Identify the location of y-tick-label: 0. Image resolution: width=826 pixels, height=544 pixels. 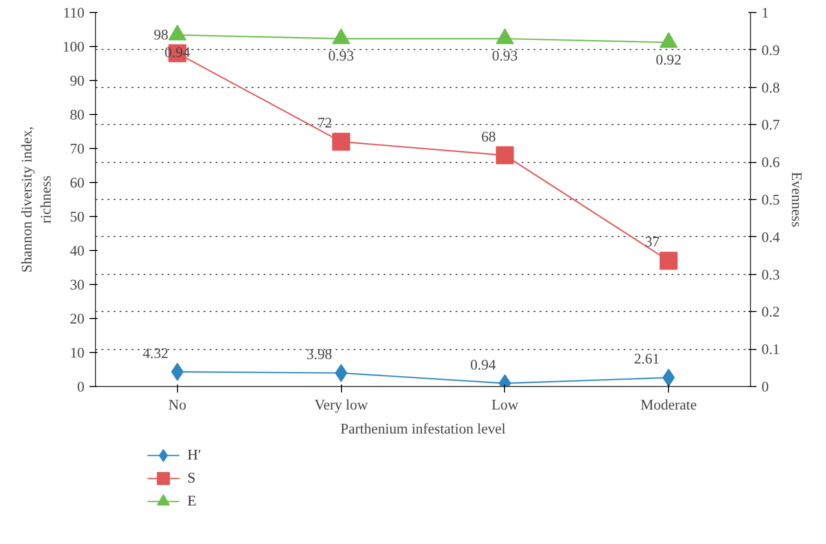
(80, 388).